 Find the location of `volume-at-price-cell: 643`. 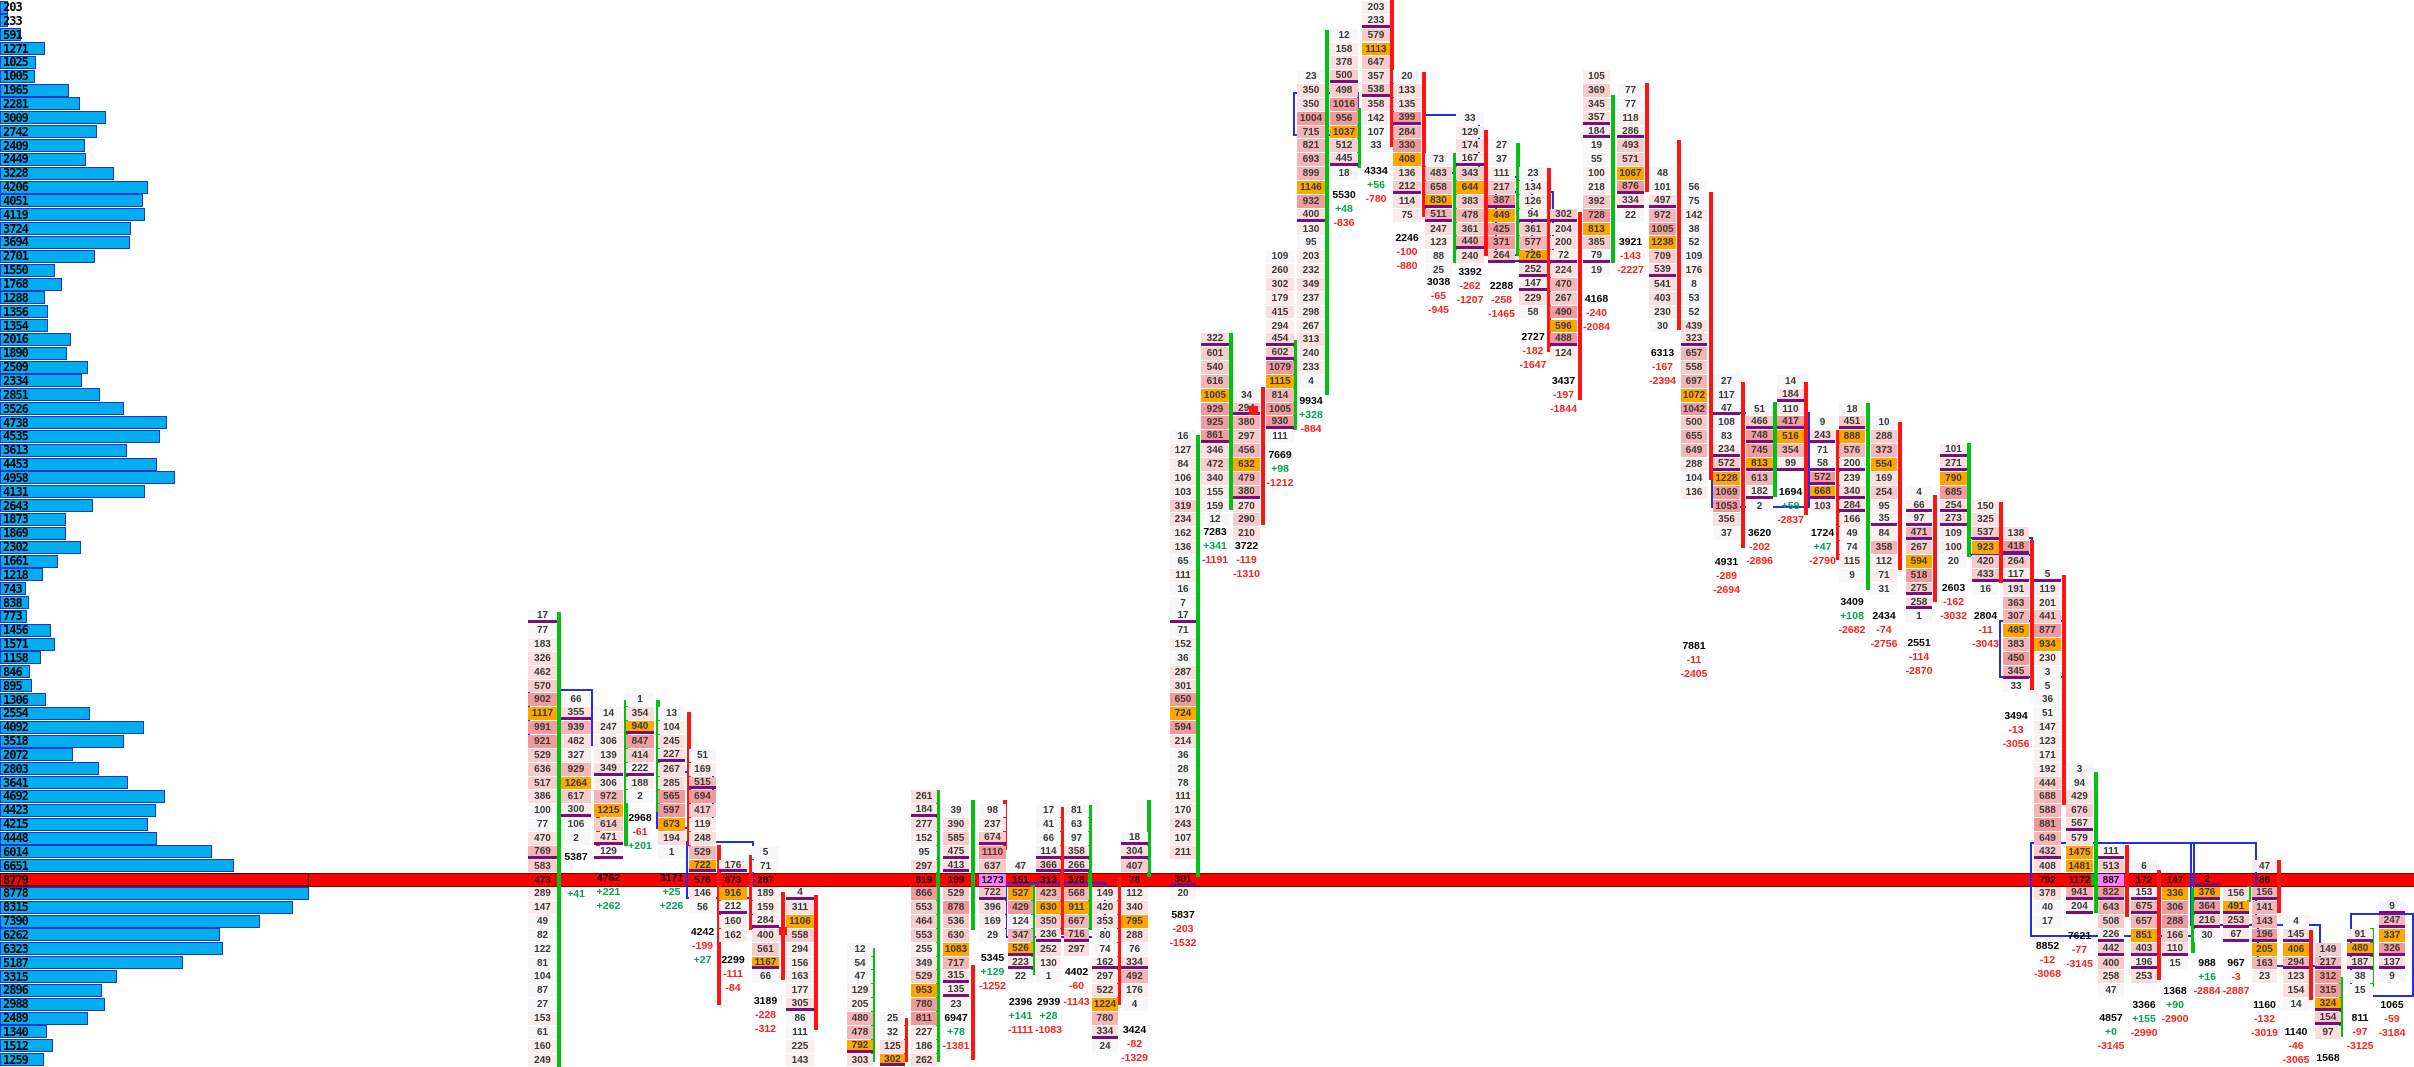

volume-at-price-cell: 643 is located at coordinates (2111, 908).